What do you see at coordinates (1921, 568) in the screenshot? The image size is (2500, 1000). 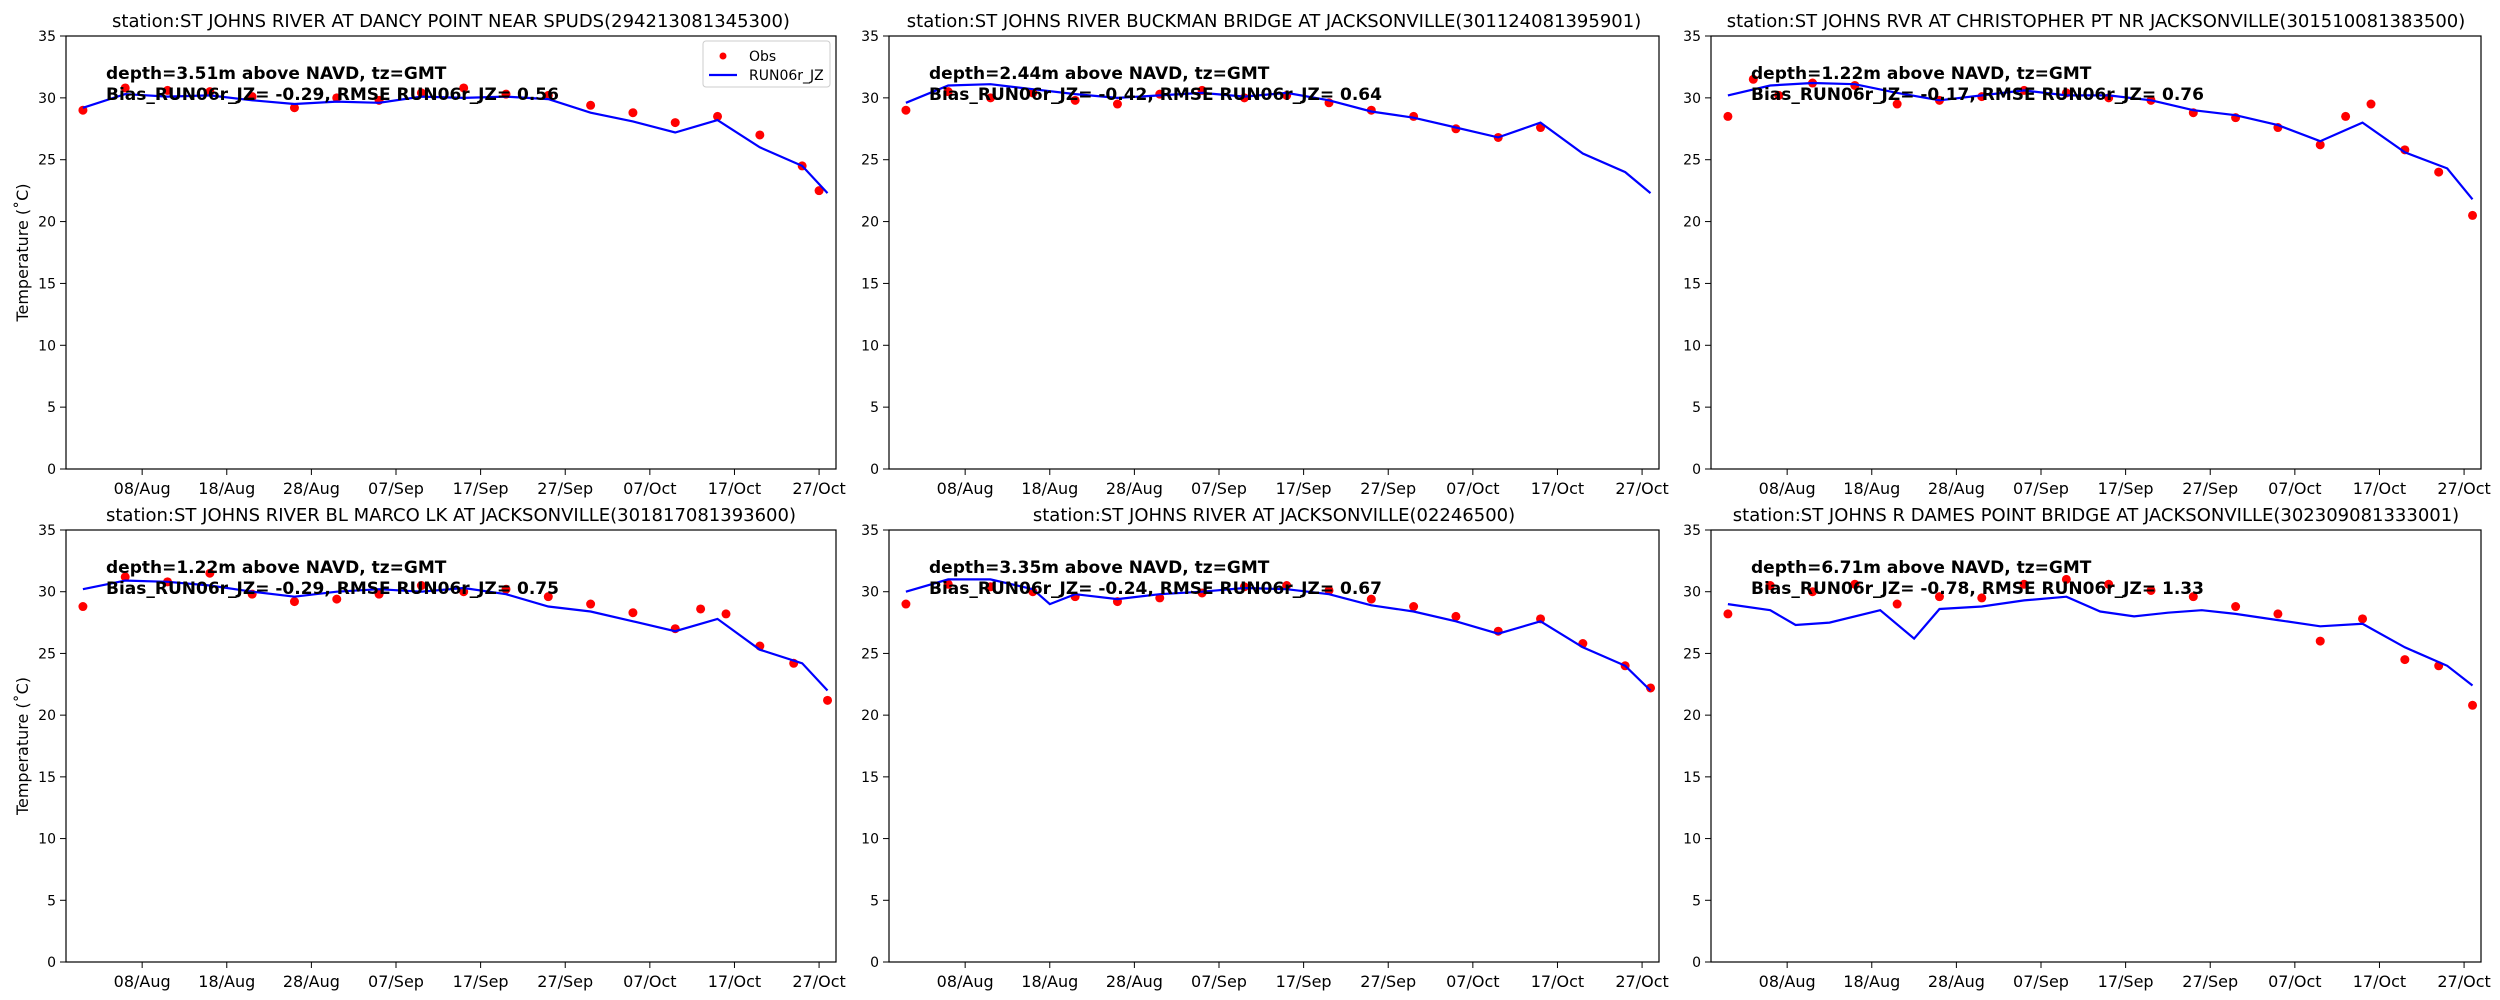 I see `info-depth: depth=6.71m above NAVD, tz=GMT` at bounding box center [1921, 568].